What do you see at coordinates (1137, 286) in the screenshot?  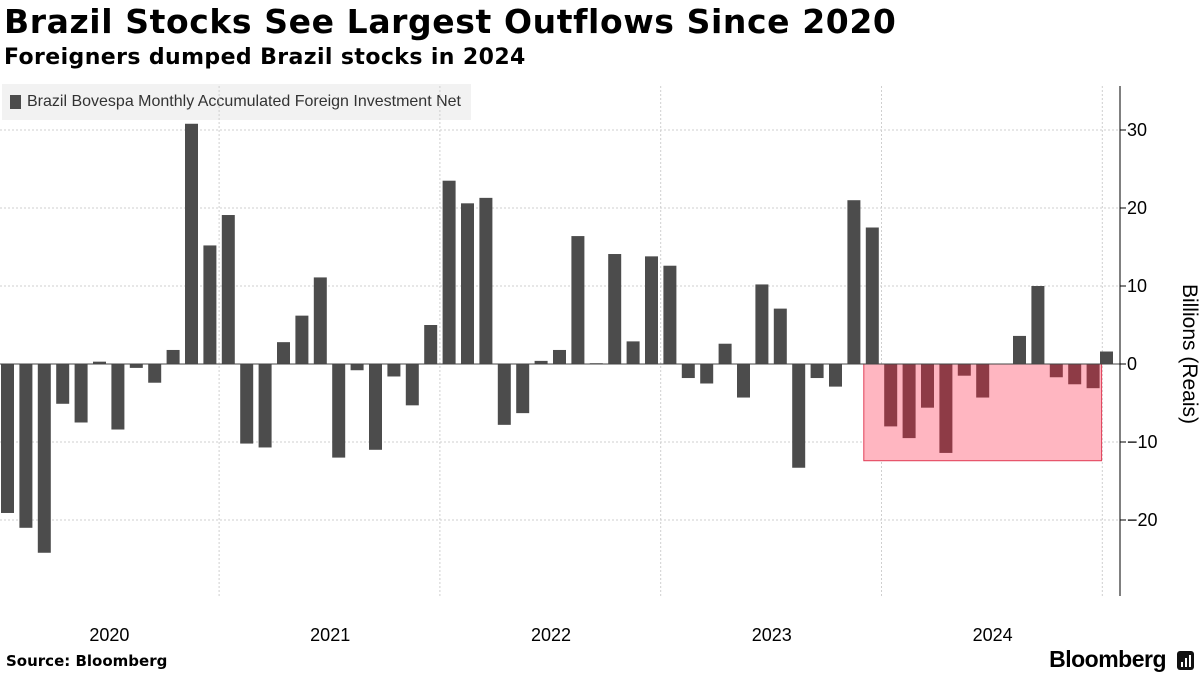 I see `y-tick-label-10: 10` at bounding box center [1137, 286].